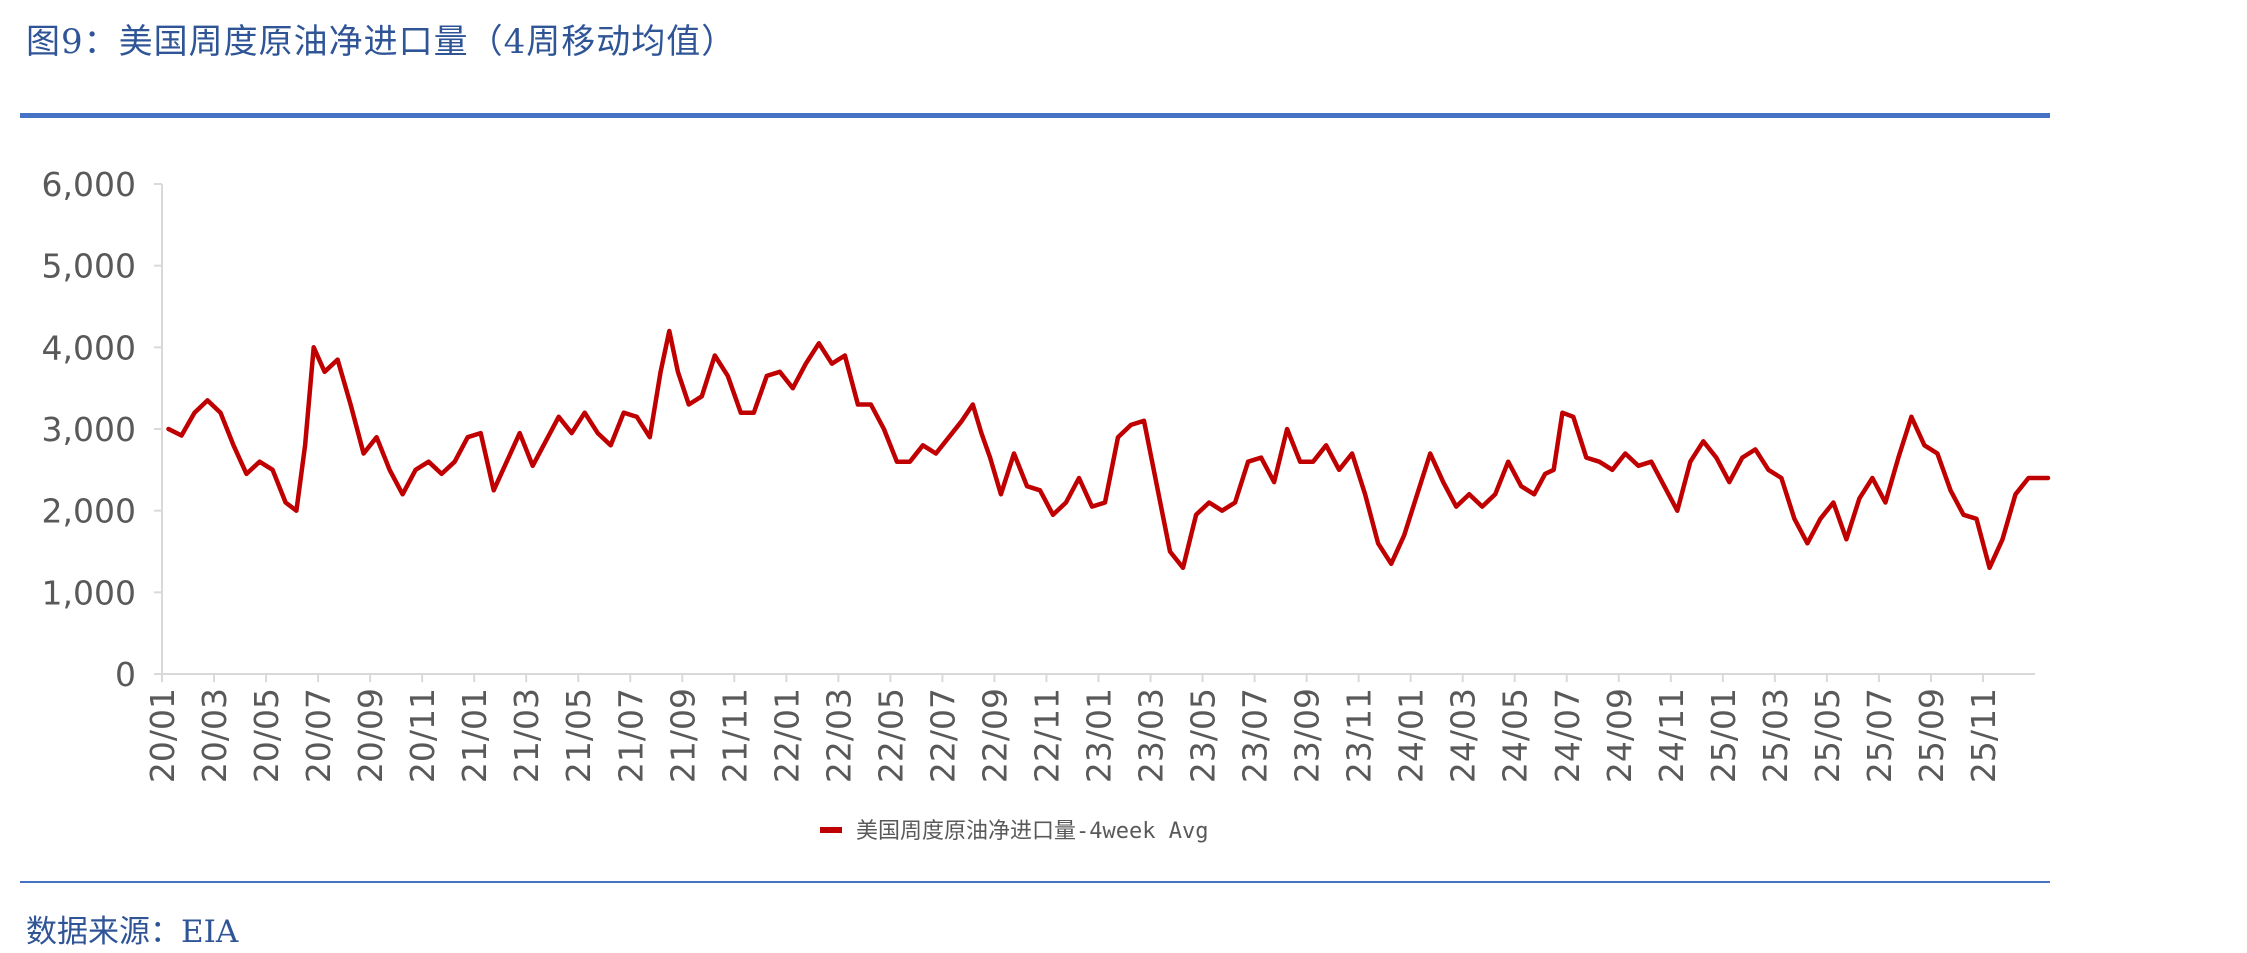 This screenshot has width=2247, height=953. What do you see at coordinates (1983, 735) in the screenshot?
I see `x-tick-label: 25/11` at bounding box center [1983, 735].